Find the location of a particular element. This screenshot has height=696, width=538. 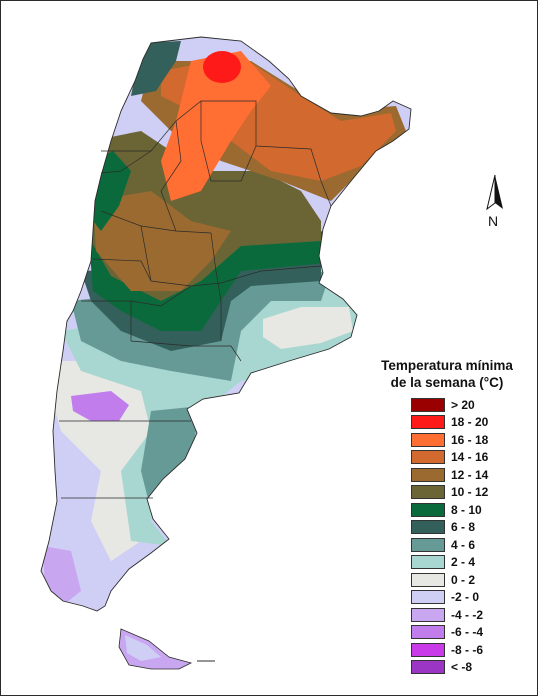

legend-item: 6 - 8 is located at coordinates (469, 528).